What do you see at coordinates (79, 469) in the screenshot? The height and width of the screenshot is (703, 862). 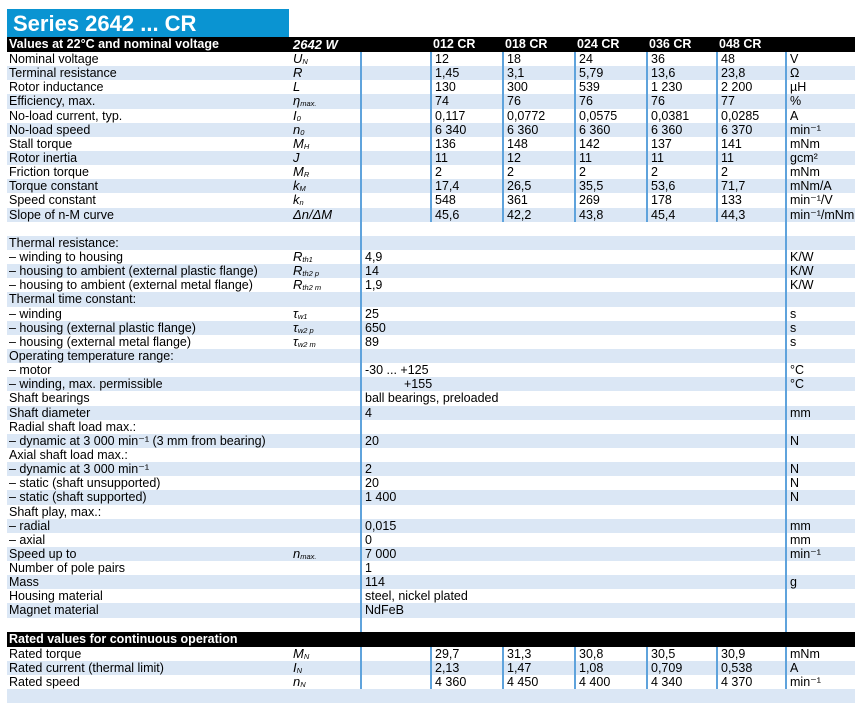 I see `row-label: – dynamic at 3 000 min⁻¹` at bounding box center [79, 469].